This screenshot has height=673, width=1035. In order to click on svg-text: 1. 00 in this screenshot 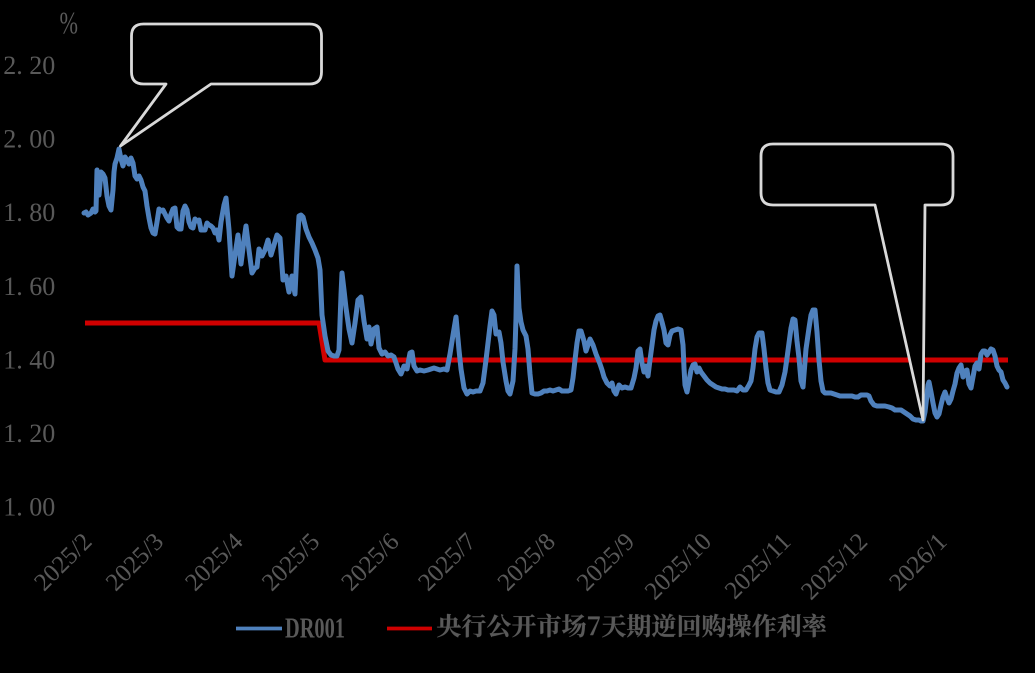, I will do `click(29, 507)`.